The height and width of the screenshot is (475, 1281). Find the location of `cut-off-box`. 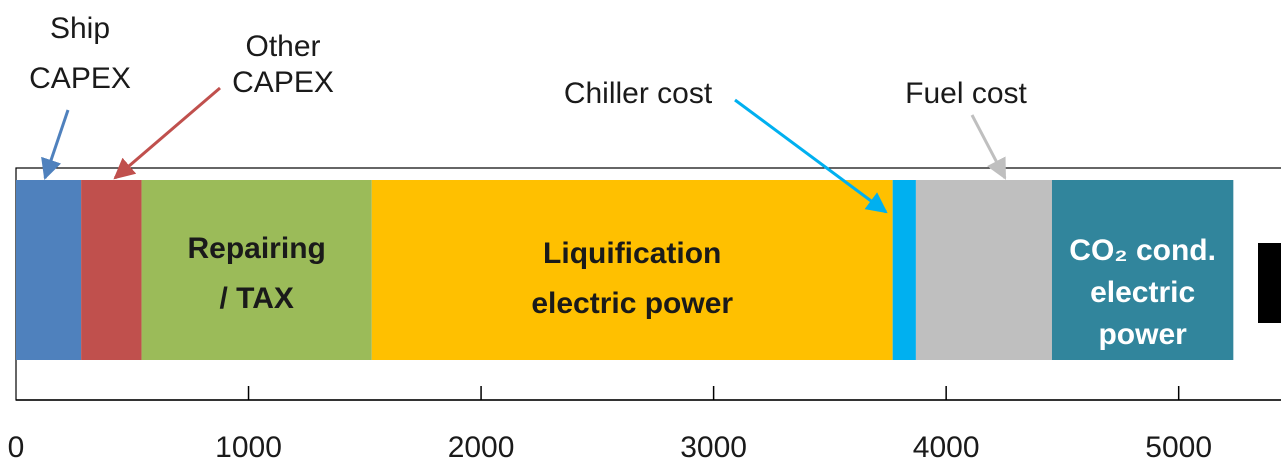

cut-off-box is located at coordinates (1269, 283).